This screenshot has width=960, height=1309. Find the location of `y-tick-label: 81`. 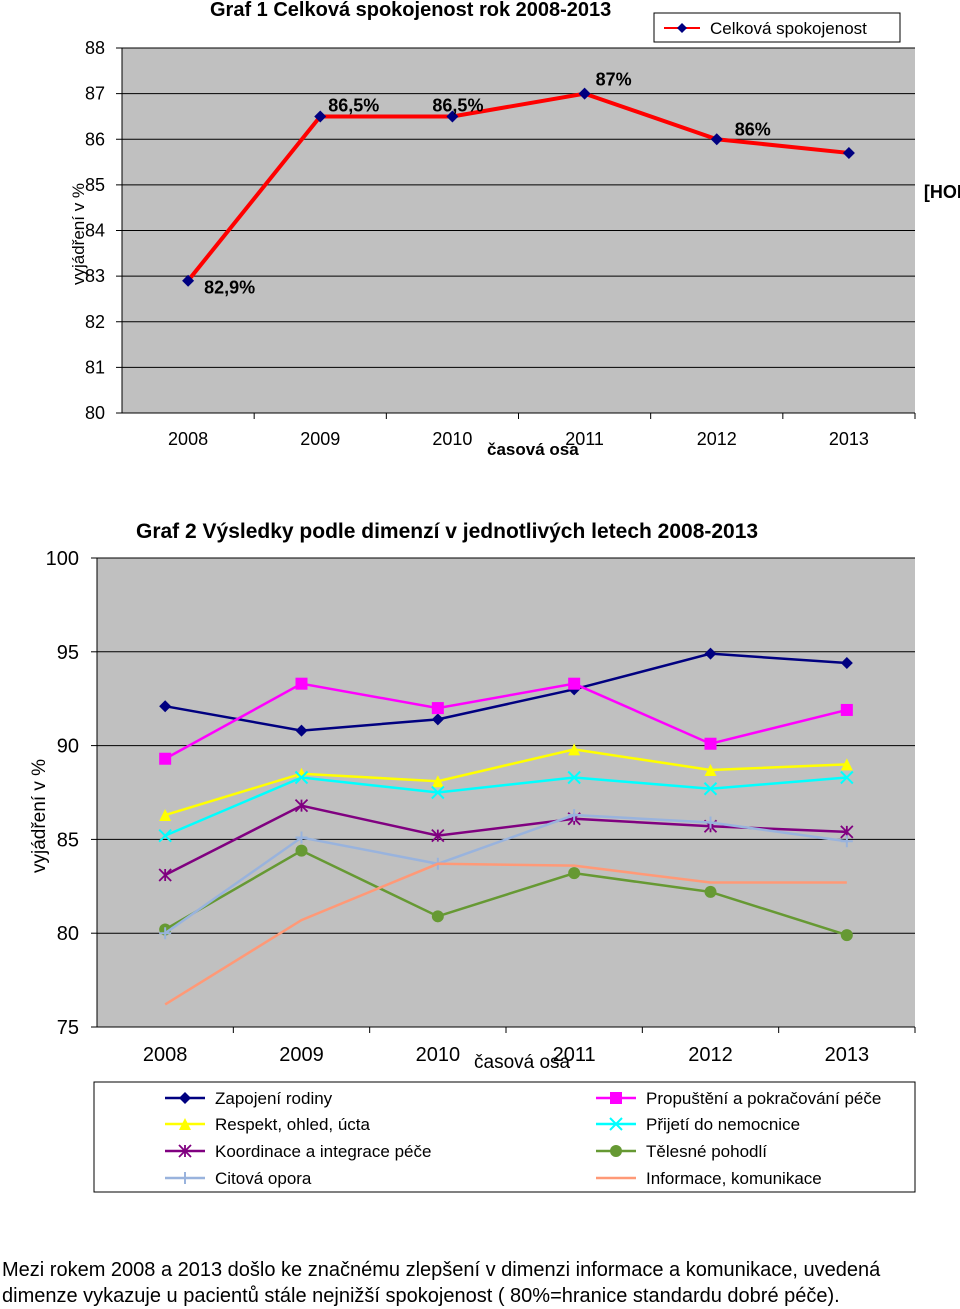

y-tick-label: 81 is located at coordinates (95, 367).